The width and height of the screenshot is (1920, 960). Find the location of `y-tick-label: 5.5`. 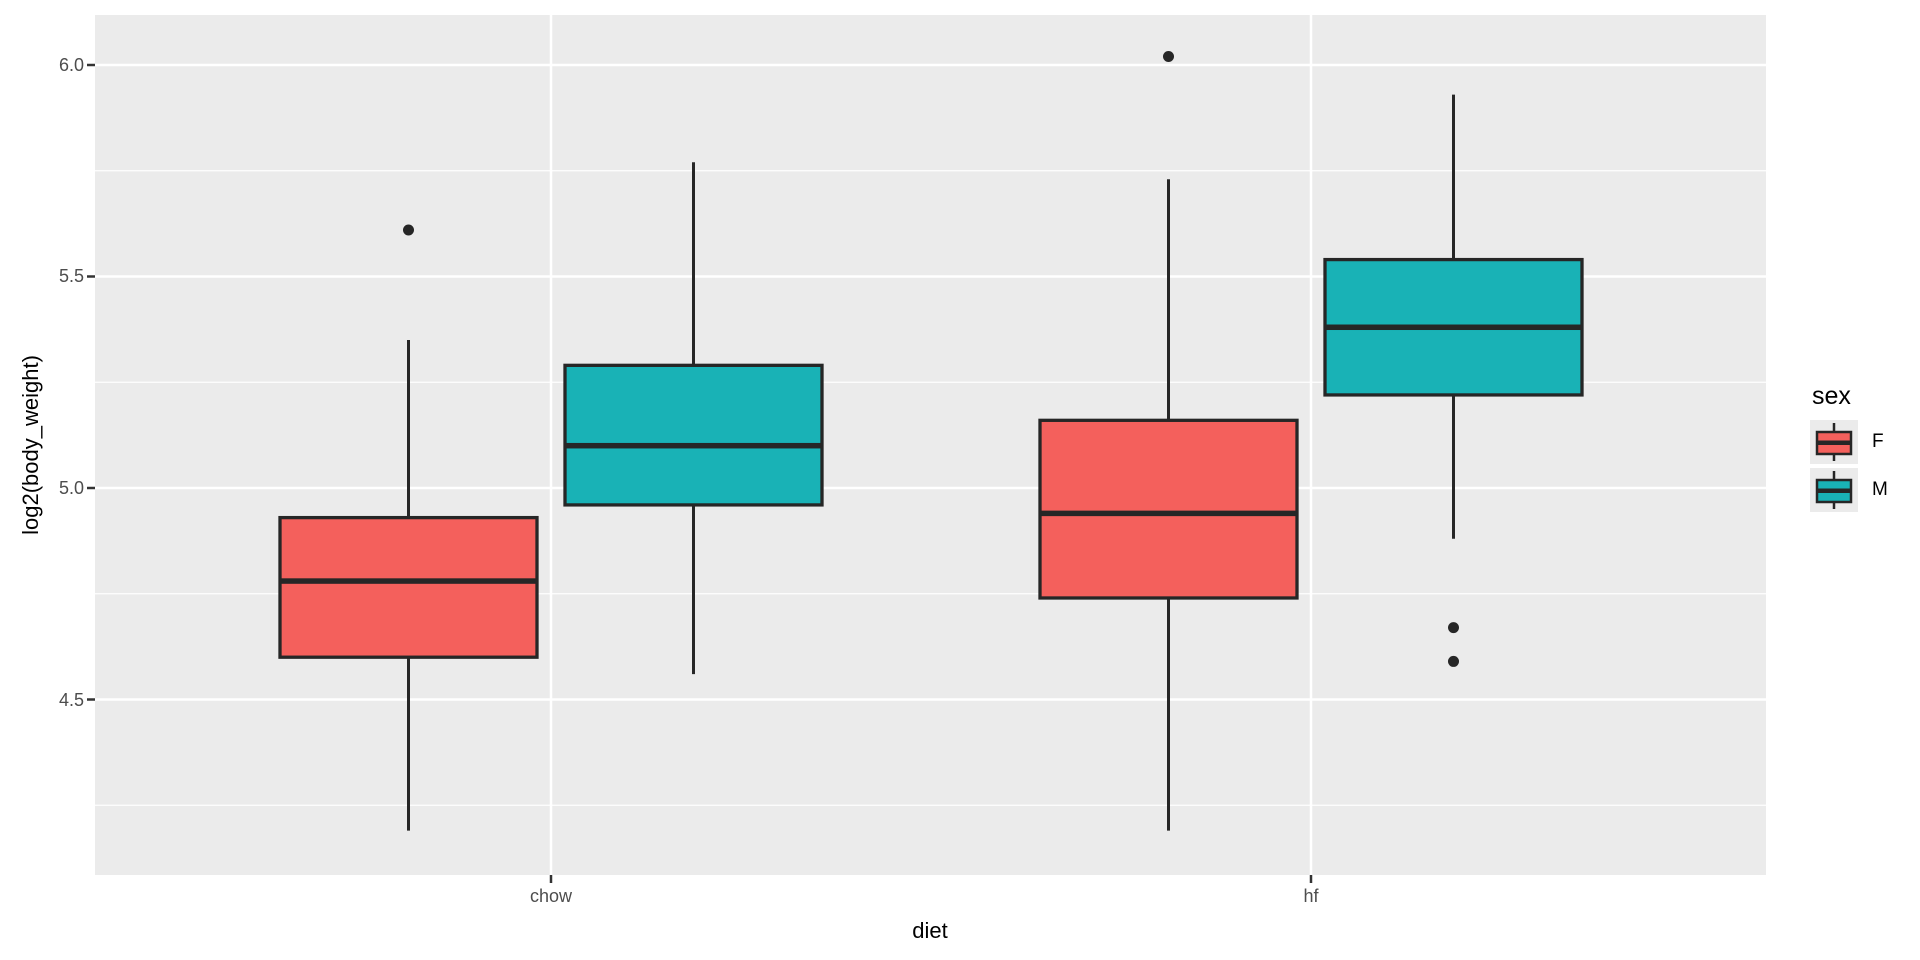

y-tick-label: 5.5 is located at coordinates (71, 276).